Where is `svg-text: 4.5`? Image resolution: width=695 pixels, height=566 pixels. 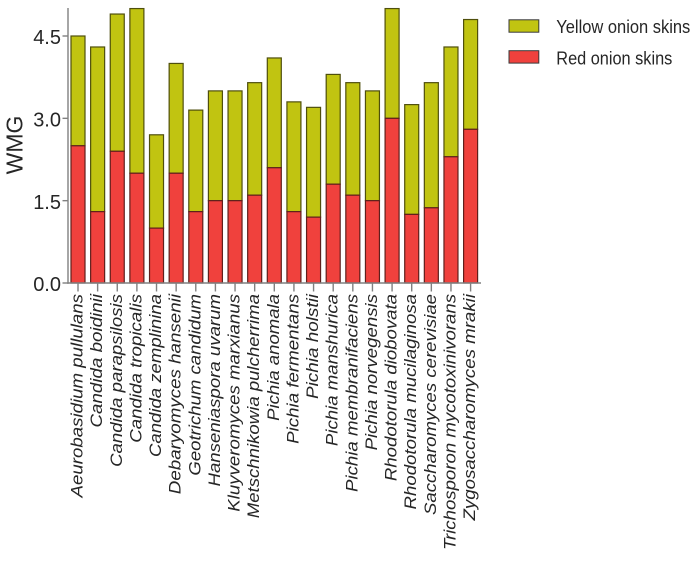
svg-text: 4.5 is located at coordinates (47, 38).